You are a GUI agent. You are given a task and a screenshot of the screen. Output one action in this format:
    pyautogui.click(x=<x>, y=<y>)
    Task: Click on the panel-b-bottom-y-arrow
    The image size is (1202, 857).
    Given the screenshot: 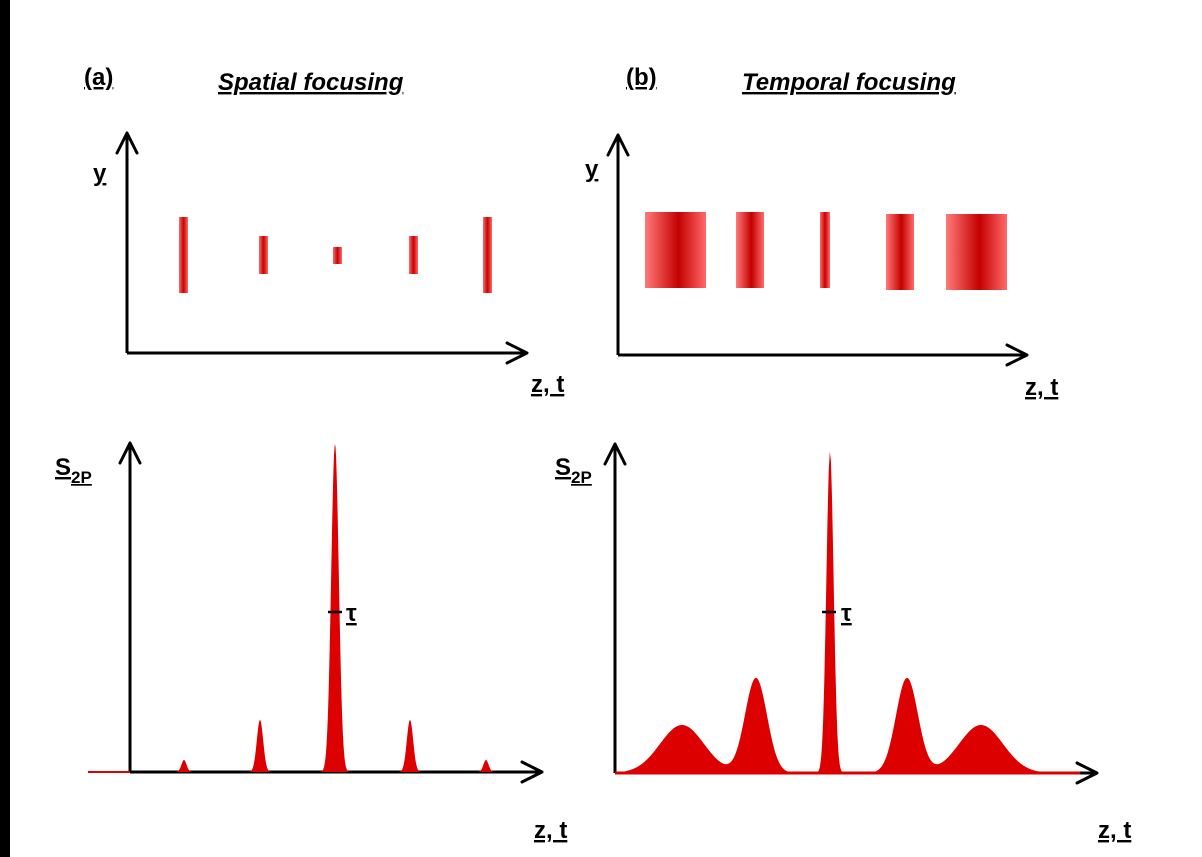 What is the action you would take?
    pyautogui.click(x=615, y=454)
    